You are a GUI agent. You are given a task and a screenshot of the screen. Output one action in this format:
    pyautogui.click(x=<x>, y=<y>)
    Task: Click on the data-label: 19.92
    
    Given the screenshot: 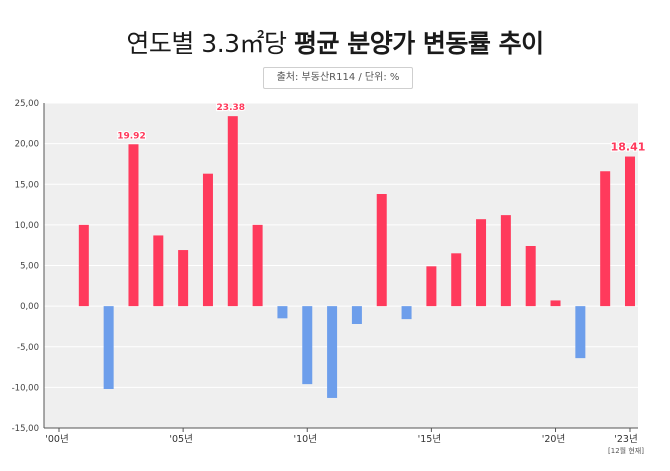 What is the action you would take?
    pyautogui.click(x=131, y=136)
    